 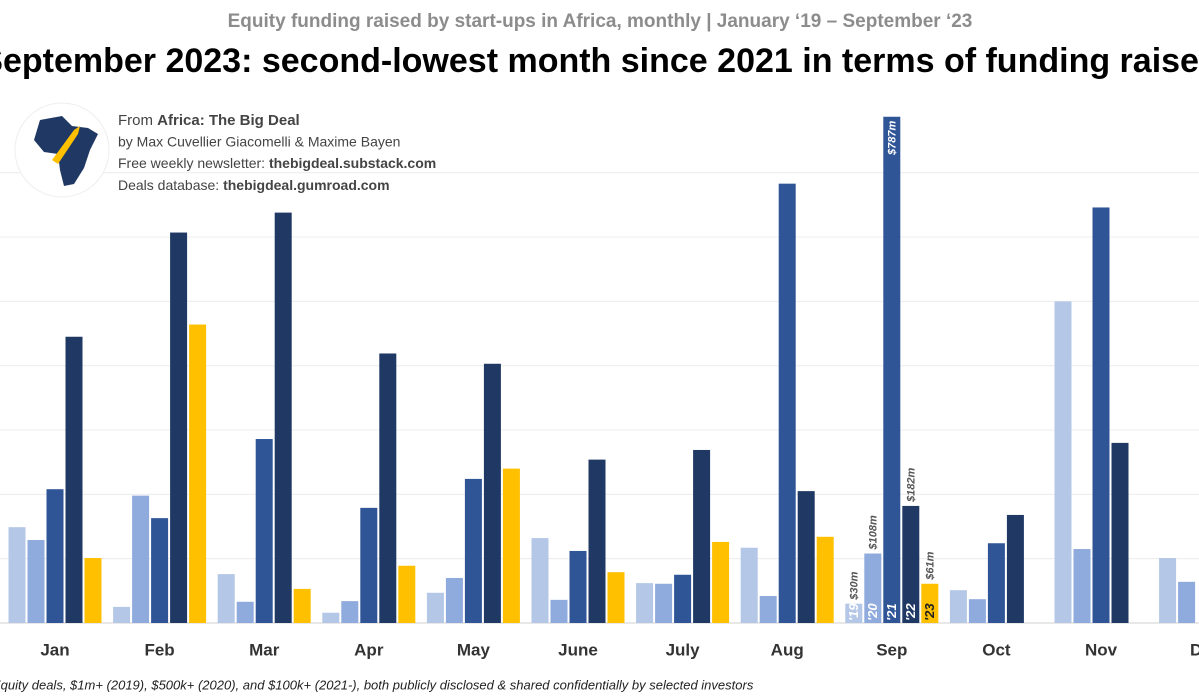 I want to click on x-tick-label: Aug, so click(x=787, y=649).